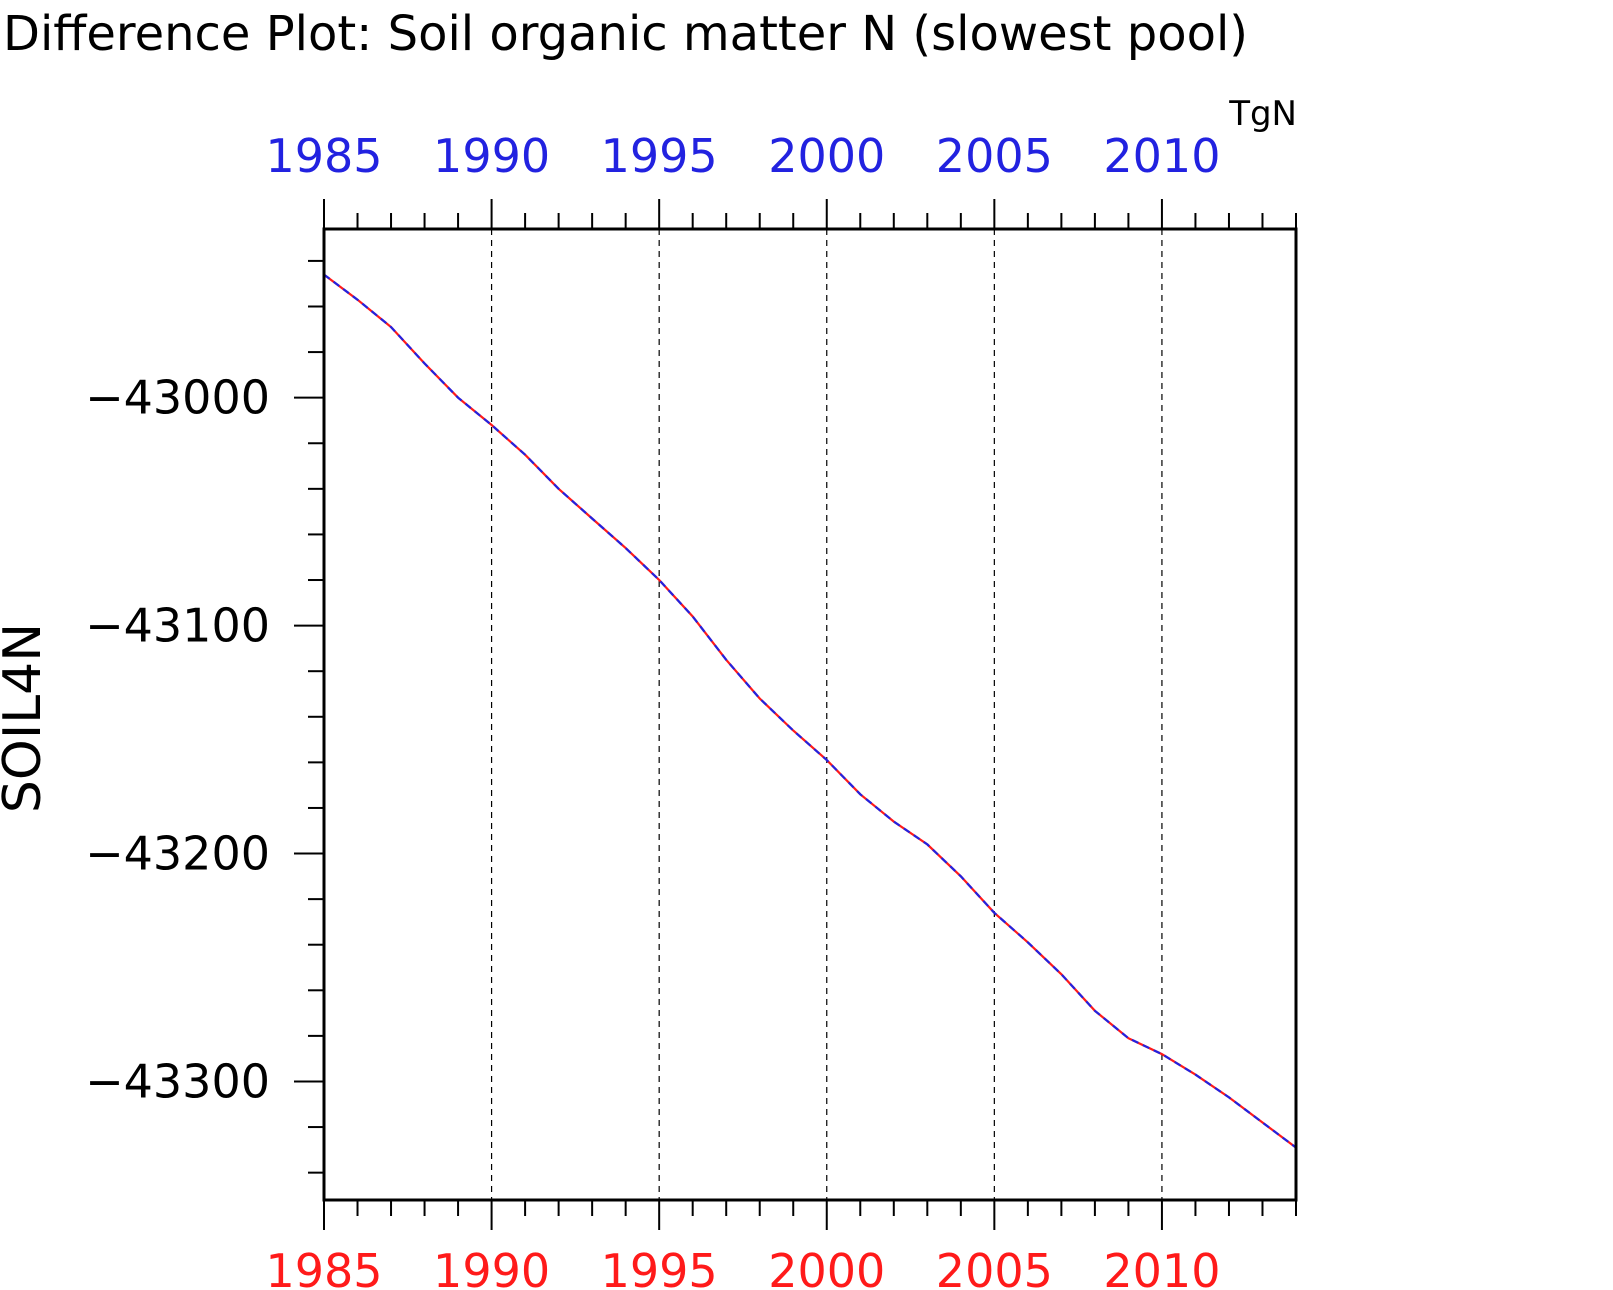 The width and height of the screenshot is (1613, 1290). I want to click on bottom-x-tick-label: 1995, so click(659, 1267).